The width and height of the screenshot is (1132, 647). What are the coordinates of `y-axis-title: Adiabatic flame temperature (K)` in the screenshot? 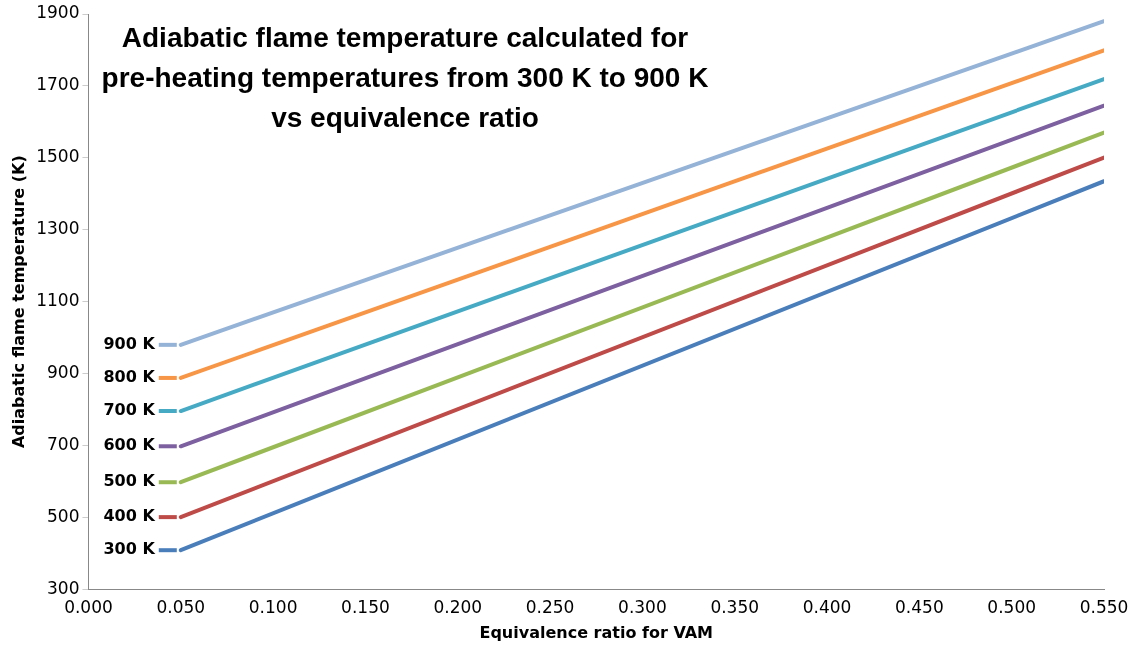 It's located at (18, 302).